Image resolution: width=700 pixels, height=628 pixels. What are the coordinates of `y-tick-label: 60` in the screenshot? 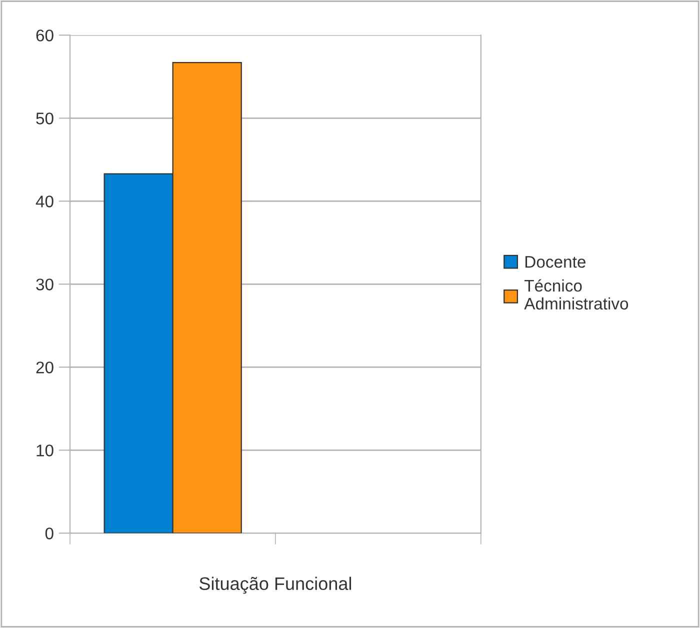 It's located at (45, 36).